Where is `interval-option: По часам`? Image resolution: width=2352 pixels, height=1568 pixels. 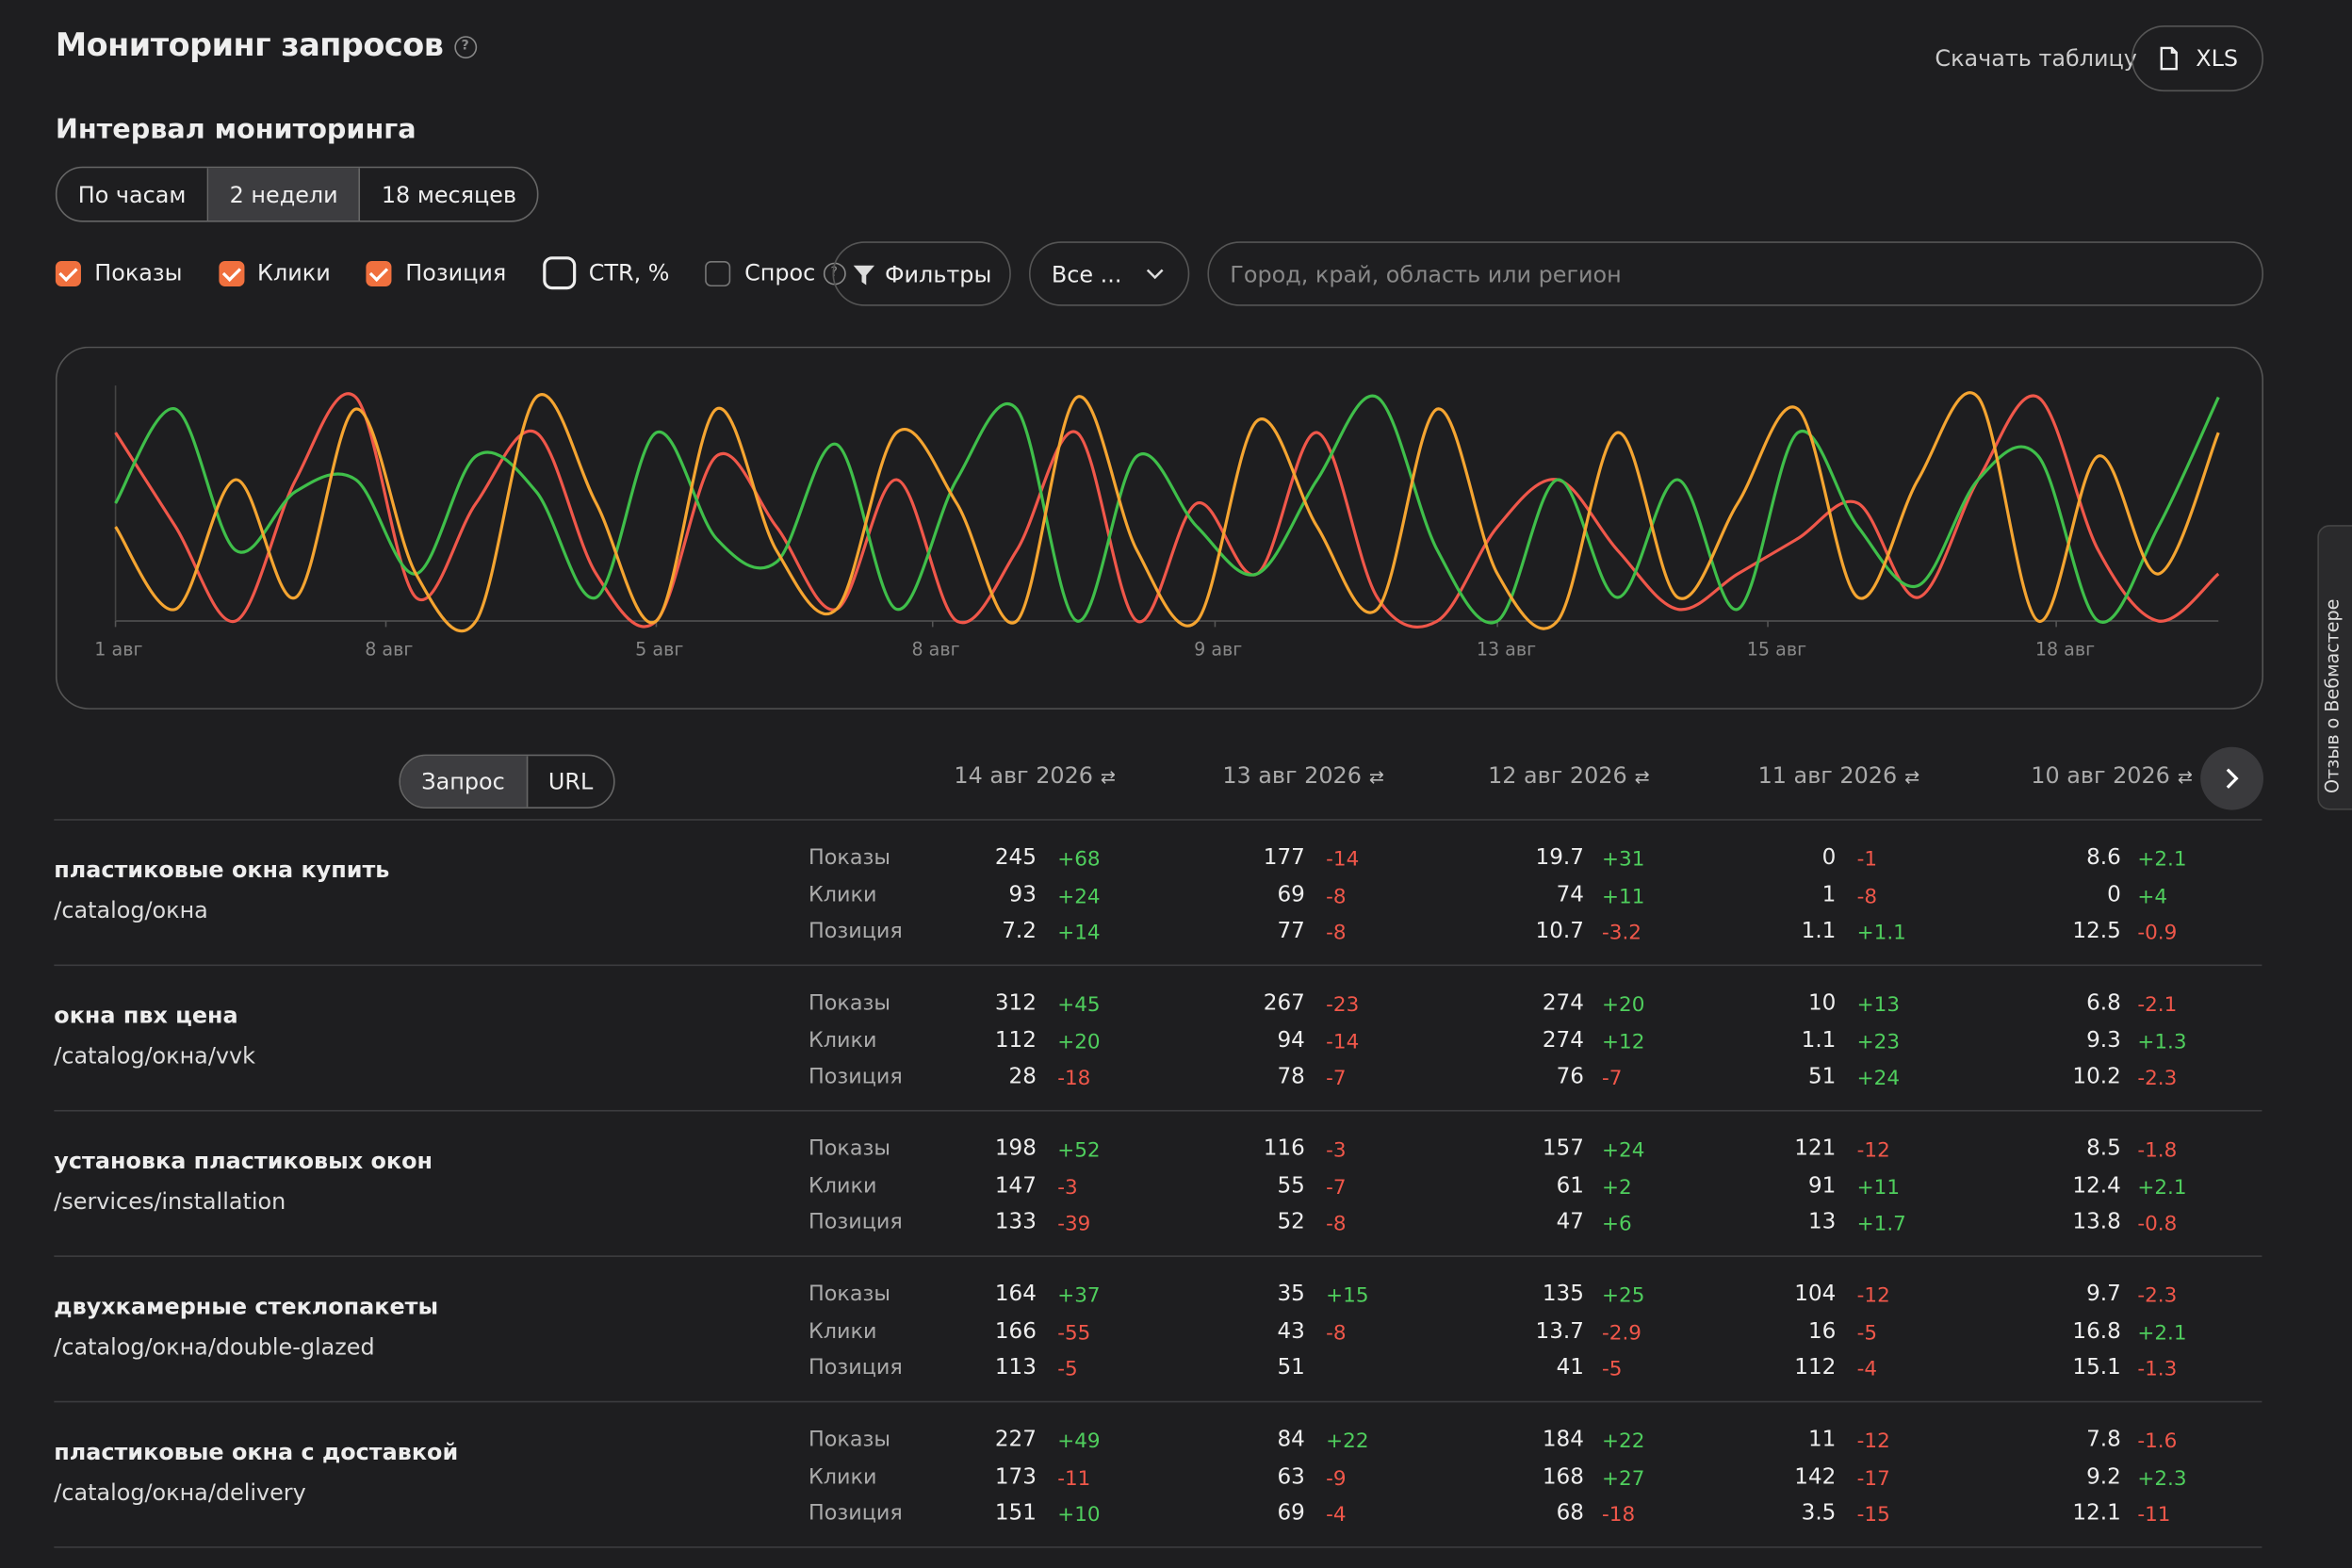
interval-option: По часам is located at coordinates (133, 194).